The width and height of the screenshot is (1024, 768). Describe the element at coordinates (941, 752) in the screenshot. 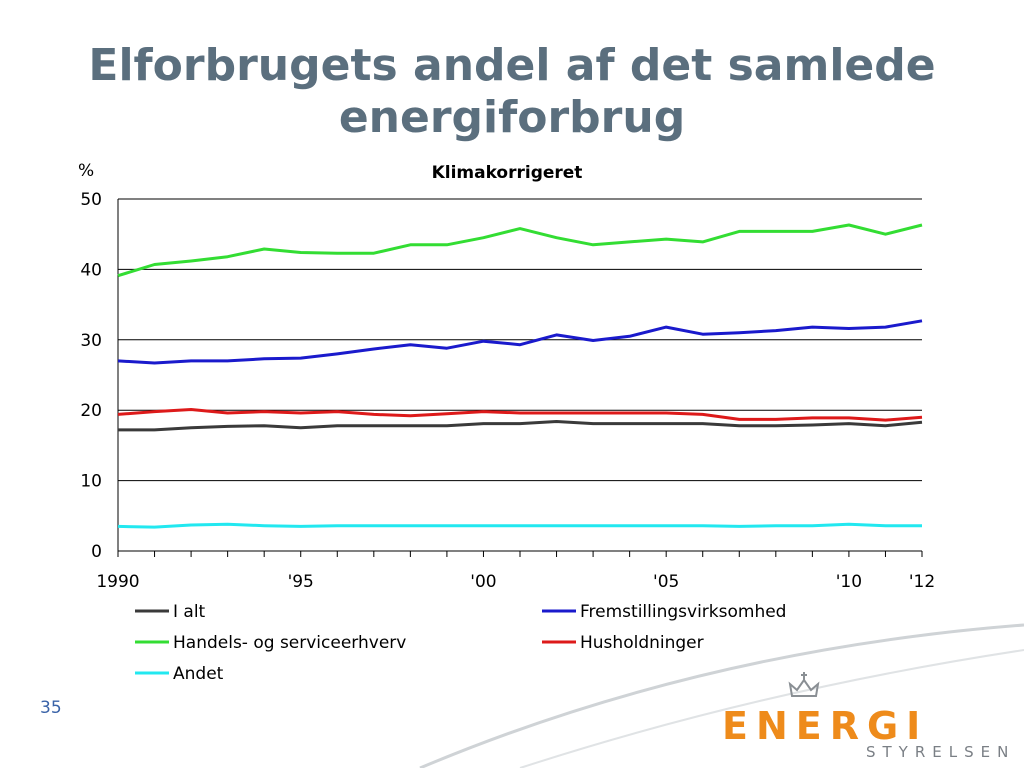

I see `logo-subtitle: STYRELSEN` at that location.